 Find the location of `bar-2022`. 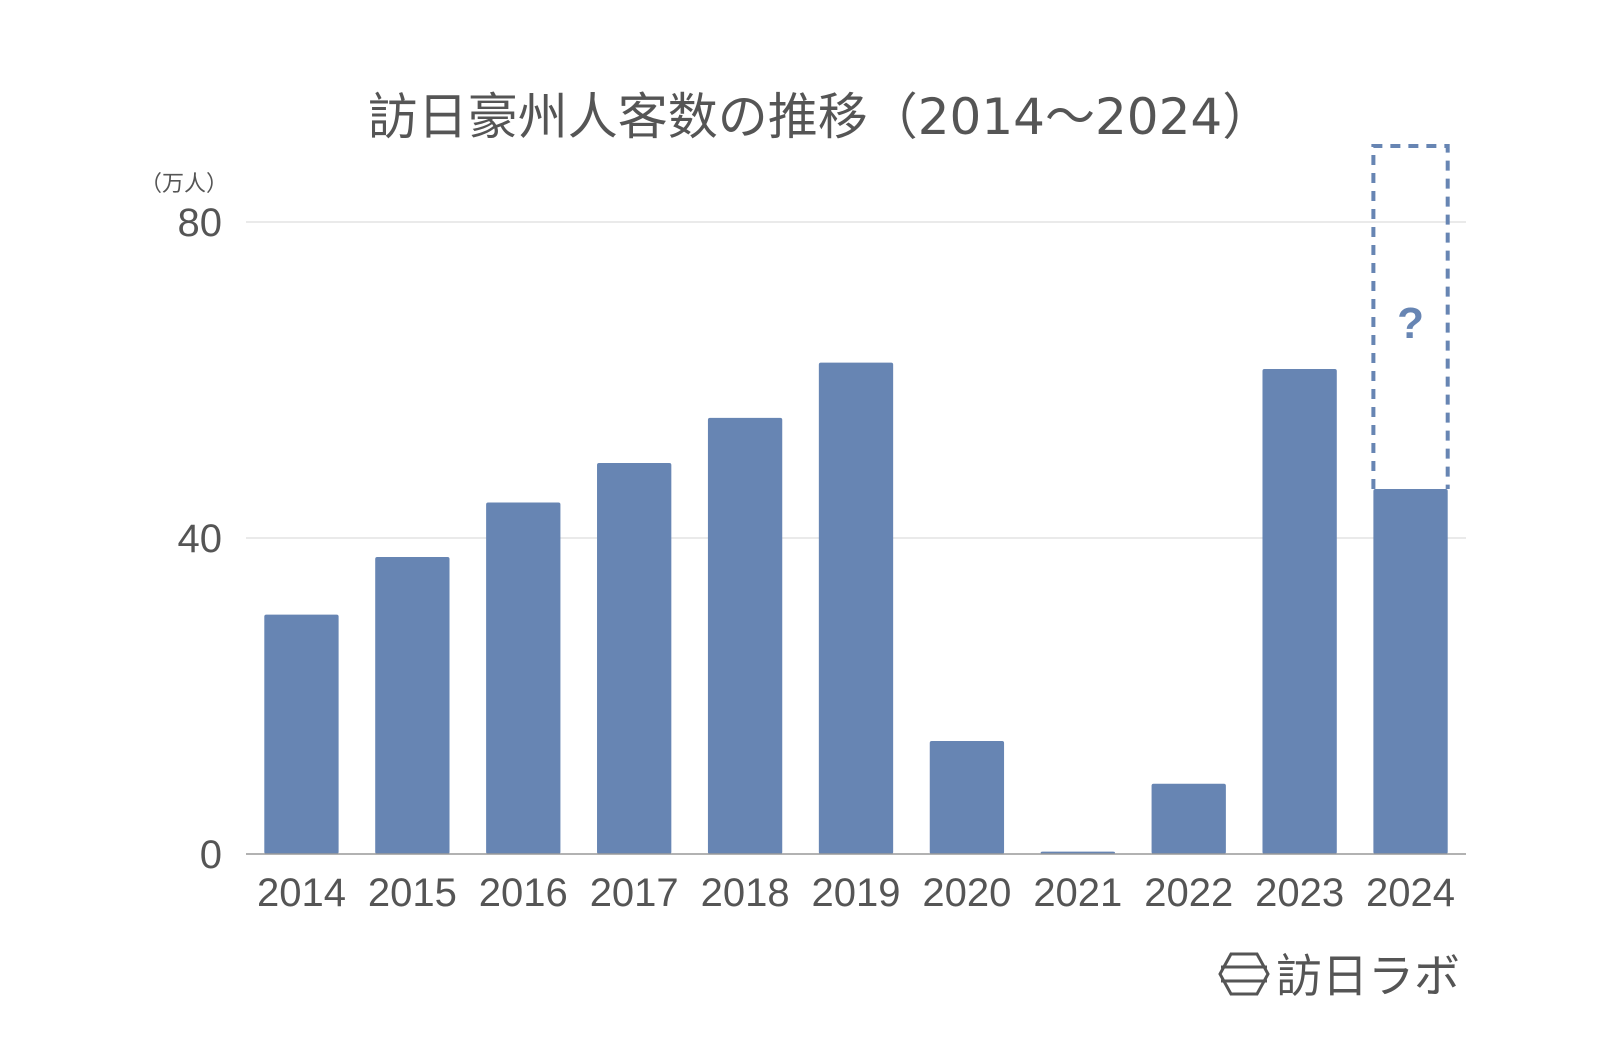

bar-2022 is located at coordinates (1188, 818).